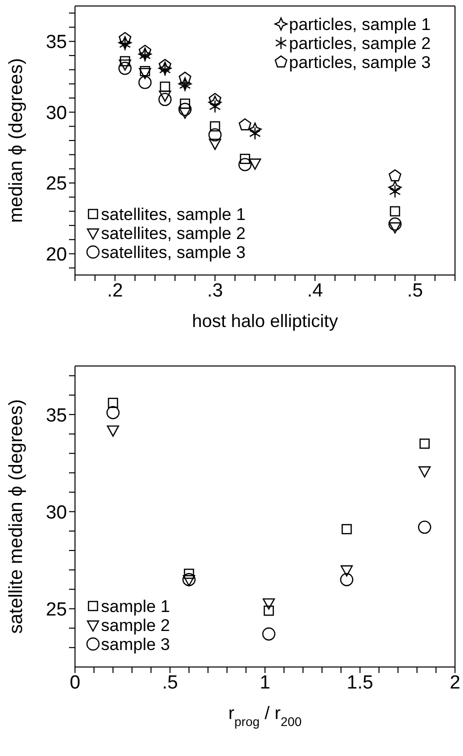  What do you see at coordinates (173, 233) in the screenshot?
I see `legend-label: satellites, sample 2` at bounding box center [173, 233].